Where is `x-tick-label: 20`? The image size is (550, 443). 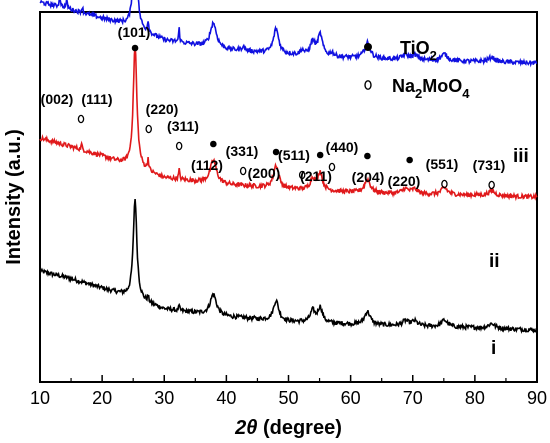
x-tick-label: 20 is located at coordinates (102, 398).